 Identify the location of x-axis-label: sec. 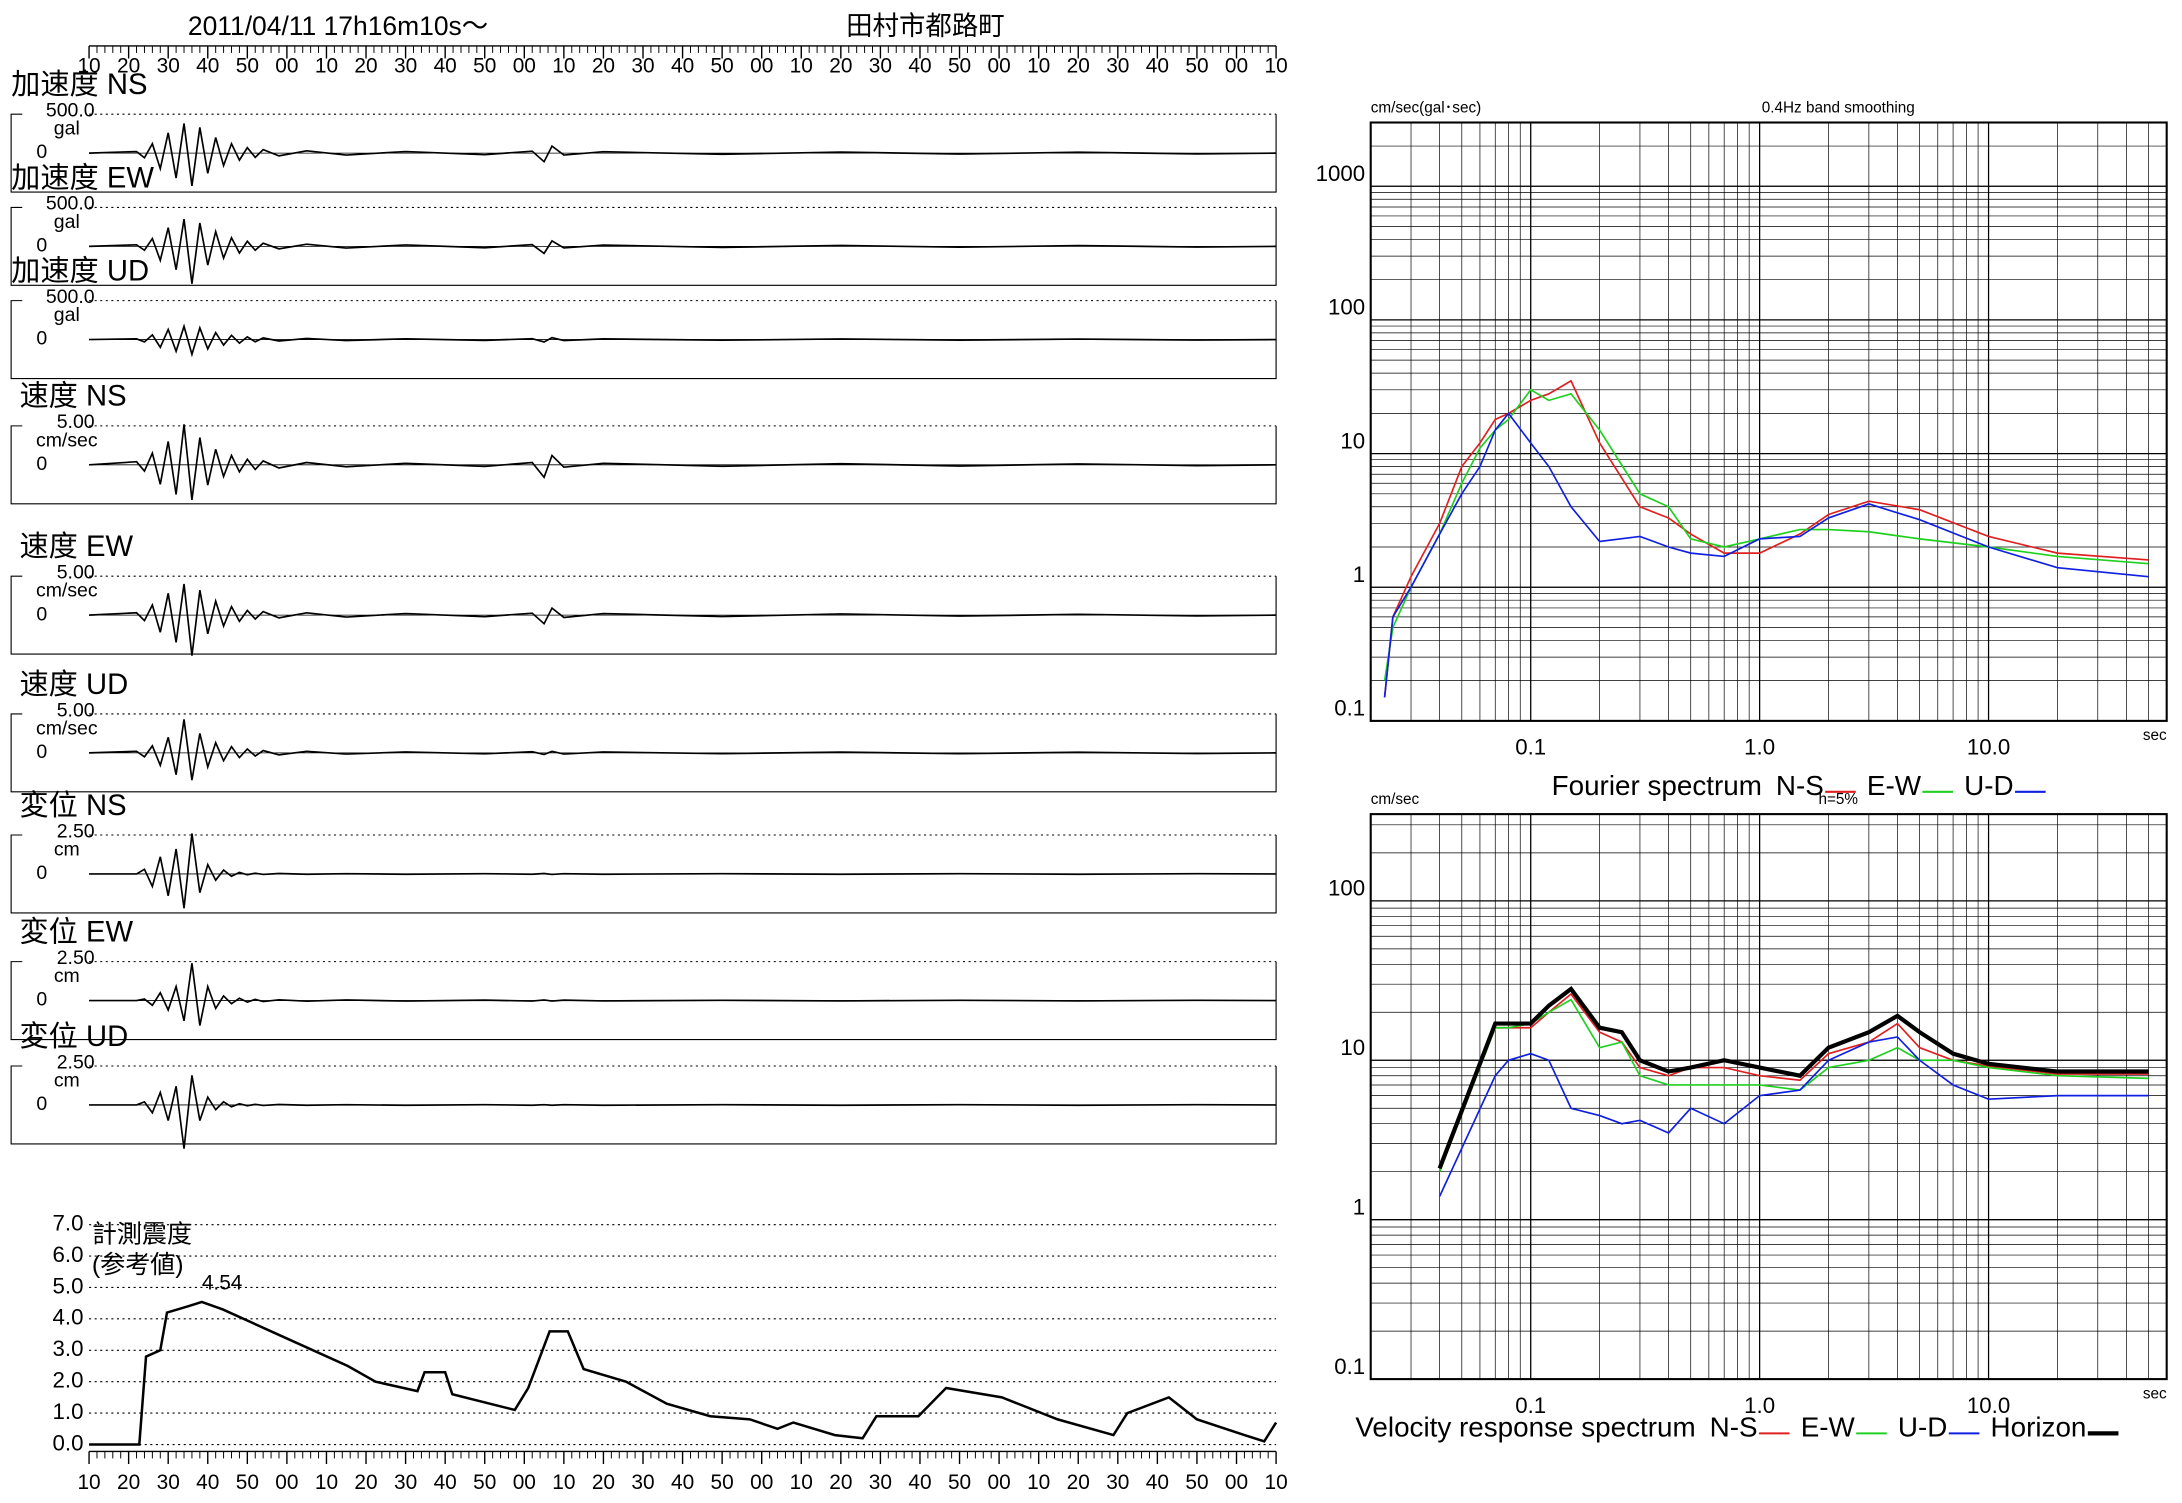
(2155, 735).